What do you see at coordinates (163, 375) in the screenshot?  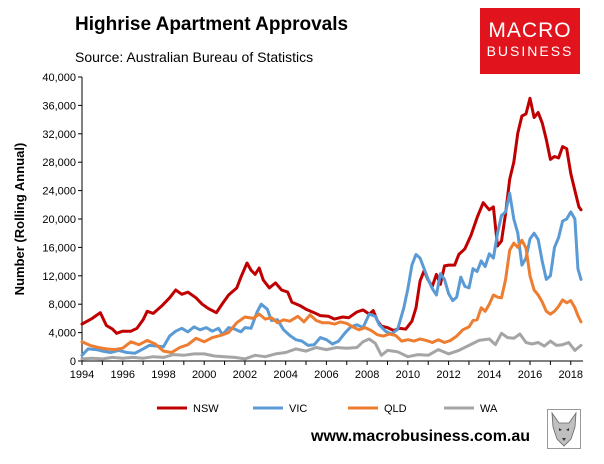 I see `x-tick-label: 1998` at bounding box center [163, 375].